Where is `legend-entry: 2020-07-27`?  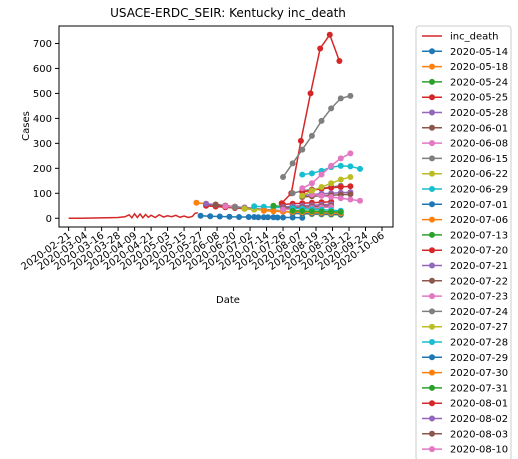 legend-entry: 2020-07-27 is located at coordinates (465, 327).